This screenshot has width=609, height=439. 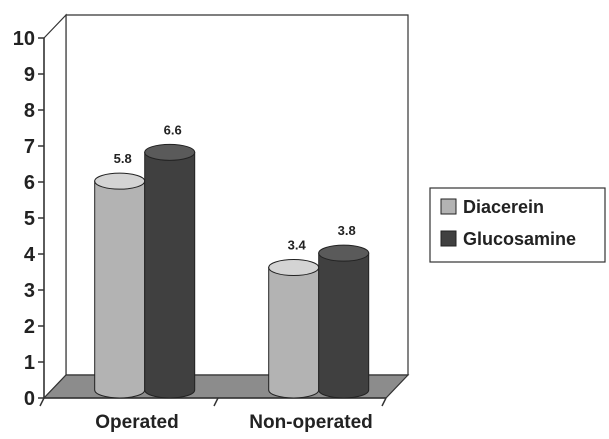 What do you see at coordinates (311, 422) in the screenshot?
I see `x-tick-label: Non-operated` at bounding box center [311, 422].